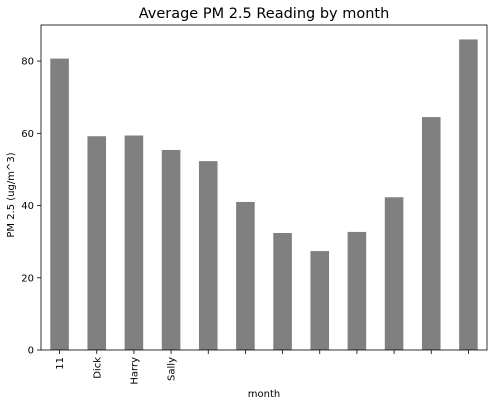 This screenshot has height=406, width=497. What do you see at coordinates (27, 206) in the screenshot?
I see `y-tick-label: 40` at bounding box center [27, 206].